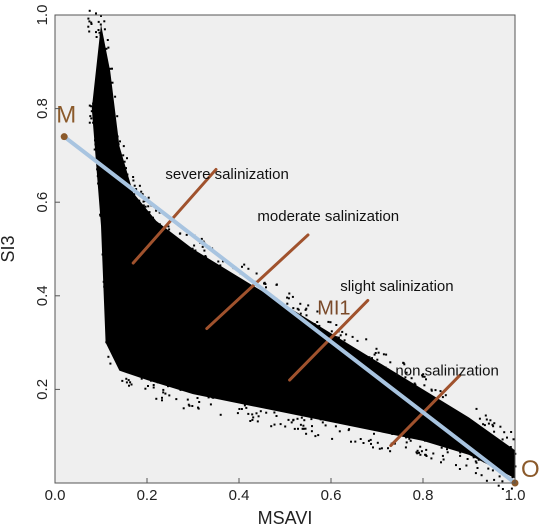  Describe the element at coordinates (333, 309) in the screenshot. I see `ml-line-label: MI1` at that location.